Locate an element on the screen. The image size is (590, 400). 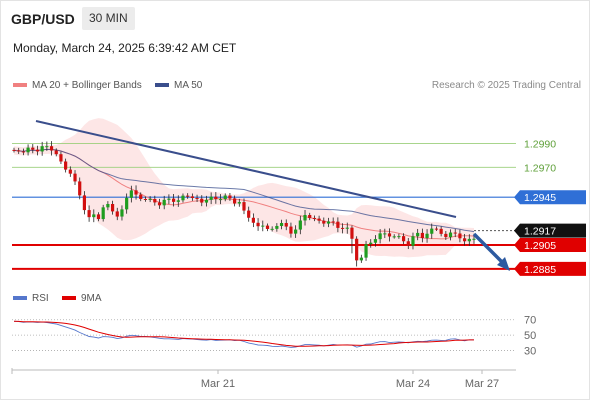
timeframe-badge: 30 MIN is located at coordinates (108, 18).